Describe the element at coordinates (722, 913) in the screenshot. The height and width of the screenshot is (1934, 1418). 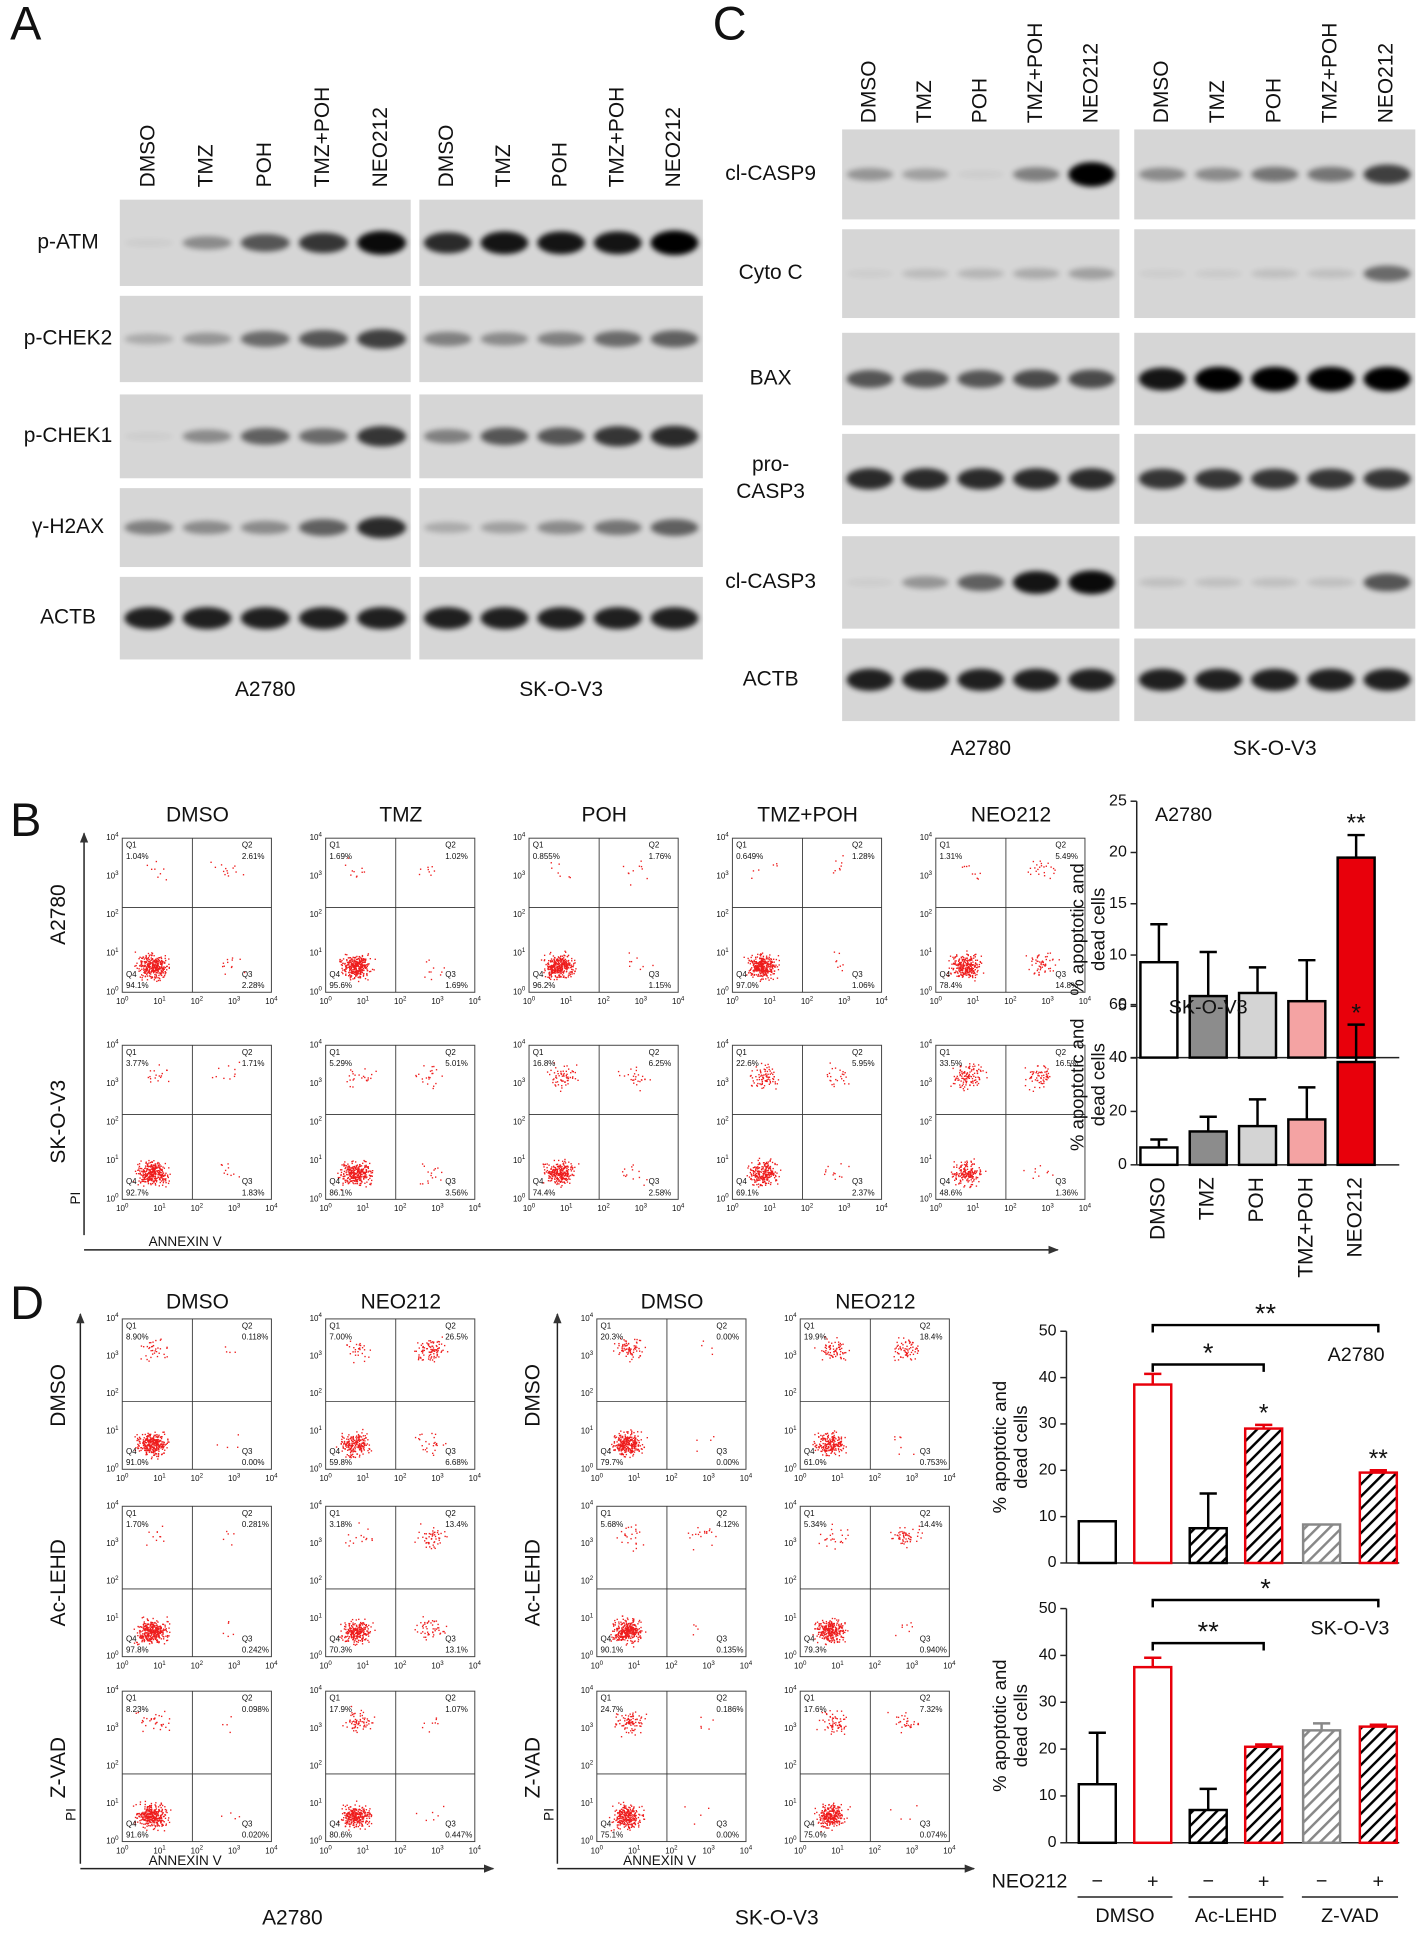
I see `axis-tick-label: 10²` at that location.